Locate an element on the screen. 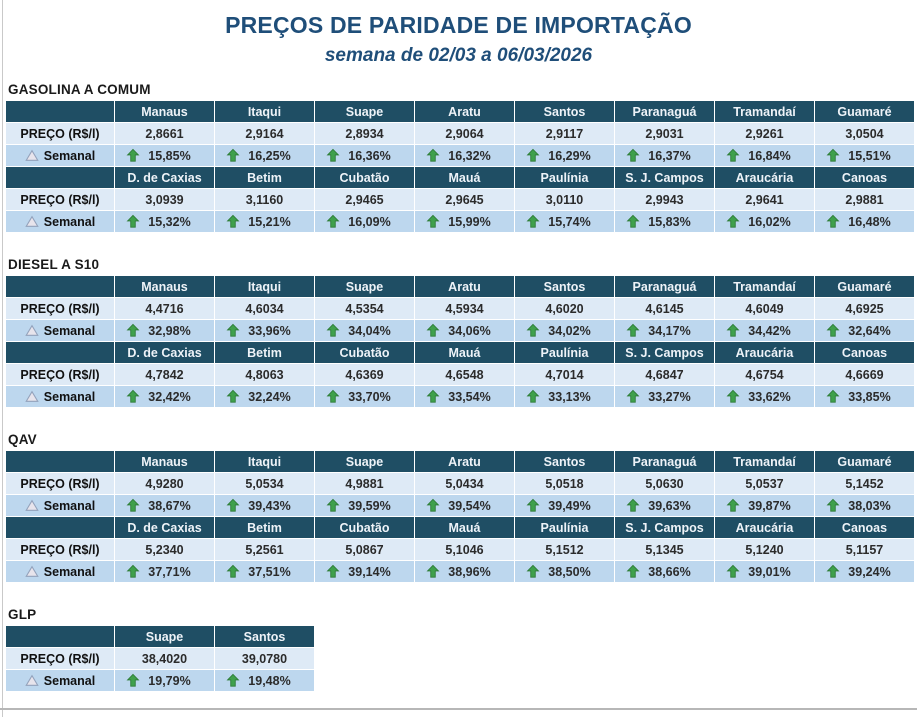 The image size is (917, 717). price-value: 5,1046 is located at coordinates (464, 549).